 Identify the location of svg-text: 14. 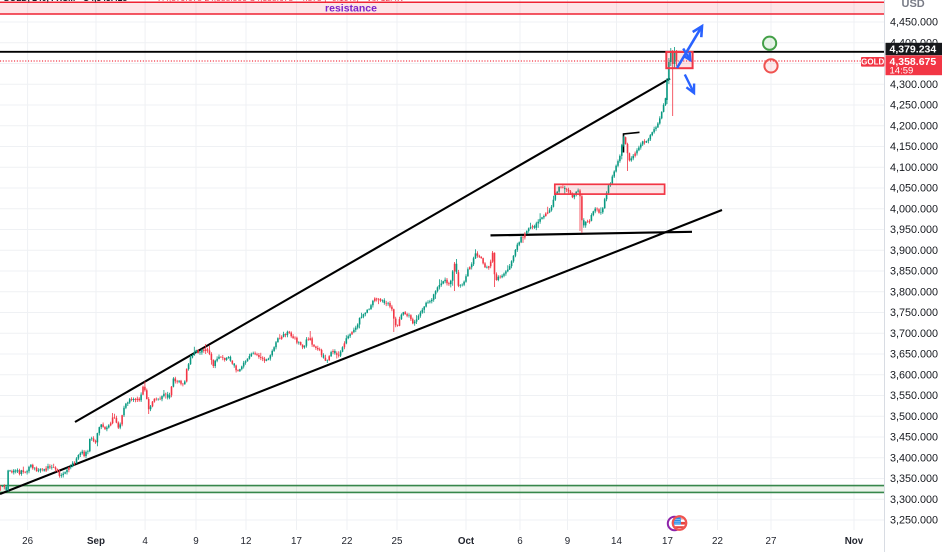
(616, 541).